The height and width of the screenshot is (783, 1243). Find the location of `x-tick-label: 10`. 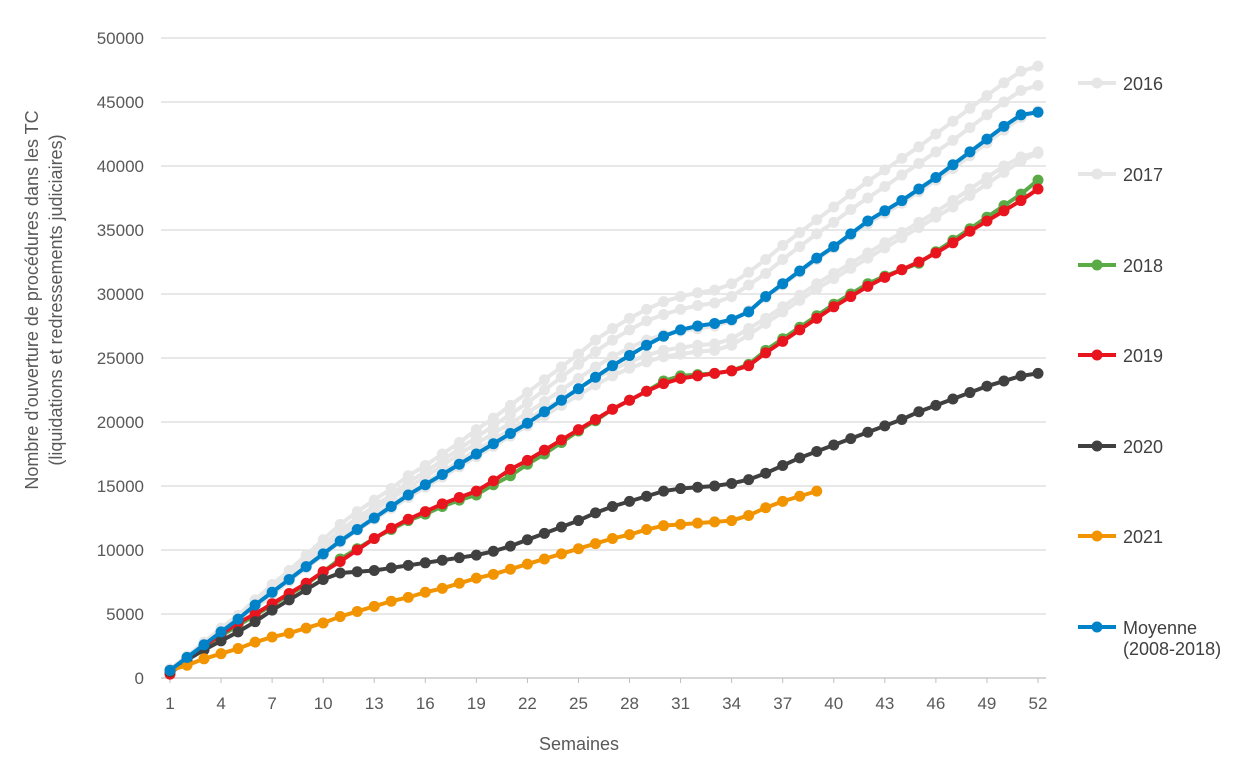

x-tick-label: 10 is located at coordinates (323, 703).